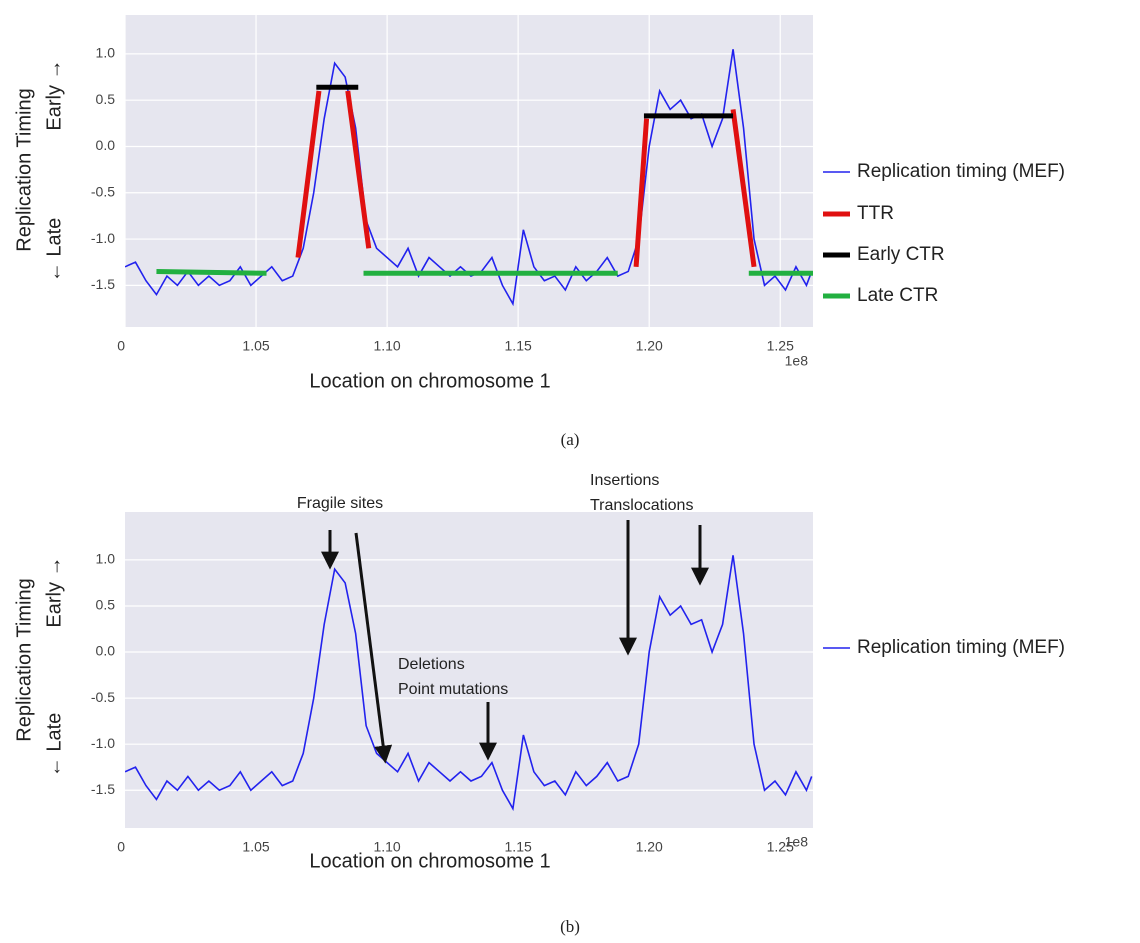 This screenshot has width=1140, height=943. Describe the element at coordinates (373, 648) in the screenshot. I see `arrow` at that location.